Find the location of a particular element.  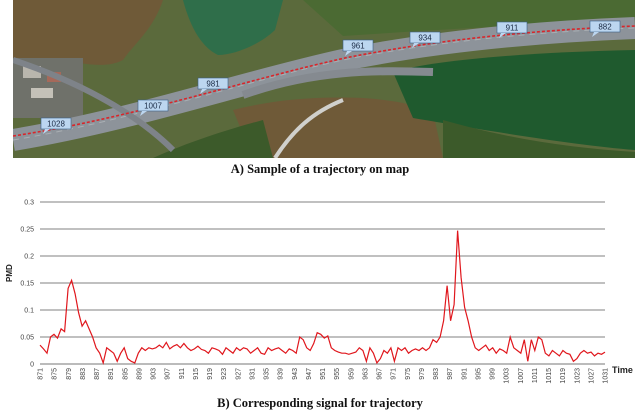

trajectory-tag: 1007 is located at coordinates (153, 107).